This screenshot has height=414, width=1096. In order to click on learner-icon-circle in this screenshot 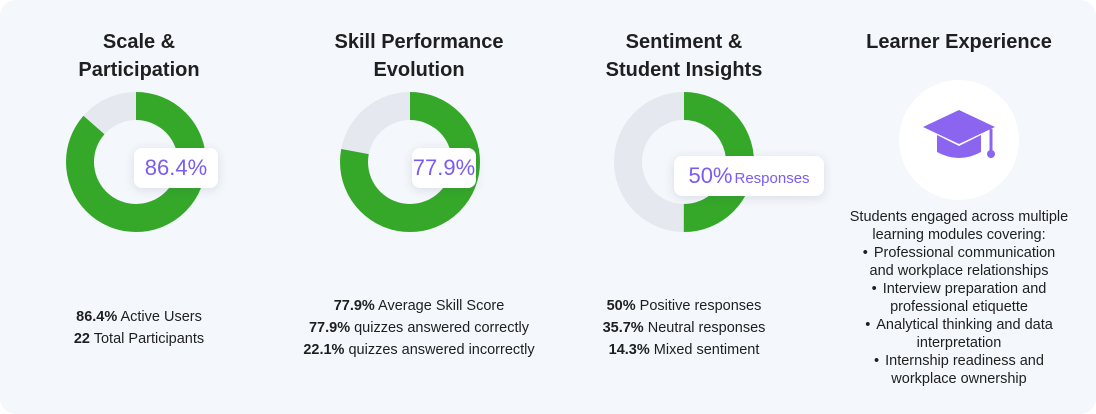, I will do `click(959, 140)`.